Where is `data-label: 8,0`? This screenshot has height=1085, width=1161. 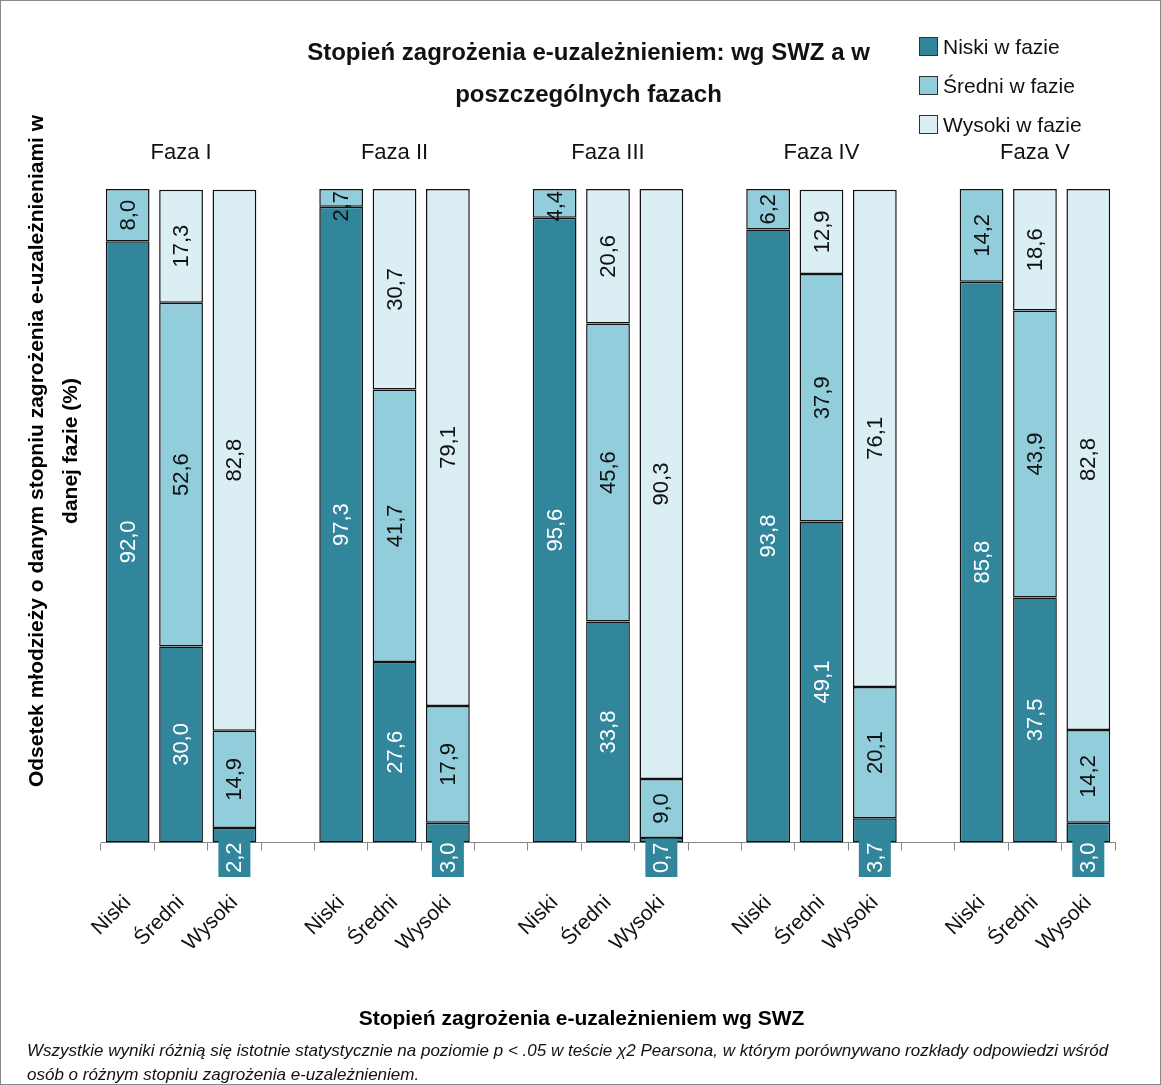 data-label: 8,0 is located at coordinates (127, 215).